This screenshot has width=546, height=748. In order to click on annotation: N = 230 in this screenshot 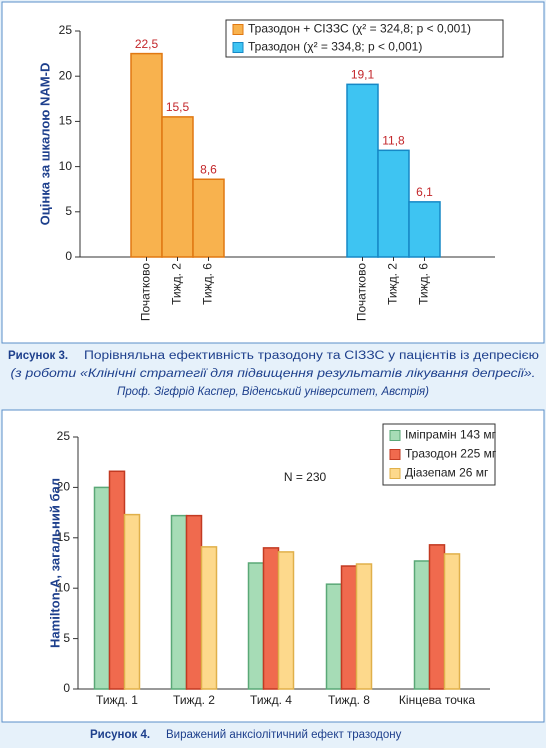, I will do `click(305, 477)`.